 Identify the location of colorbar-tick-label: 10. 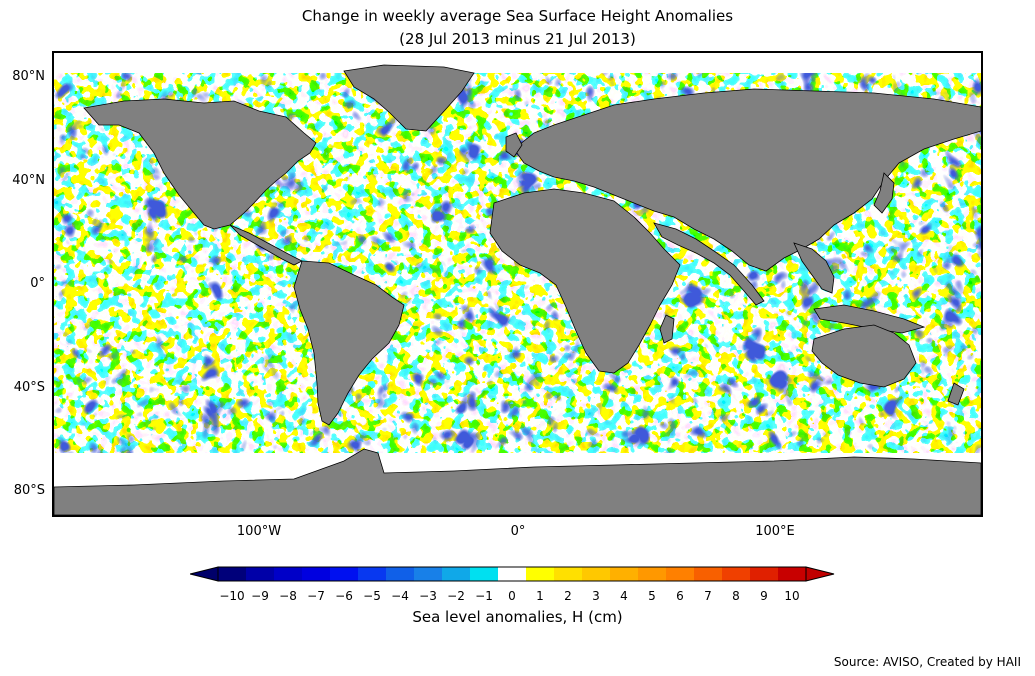
(792, 596).